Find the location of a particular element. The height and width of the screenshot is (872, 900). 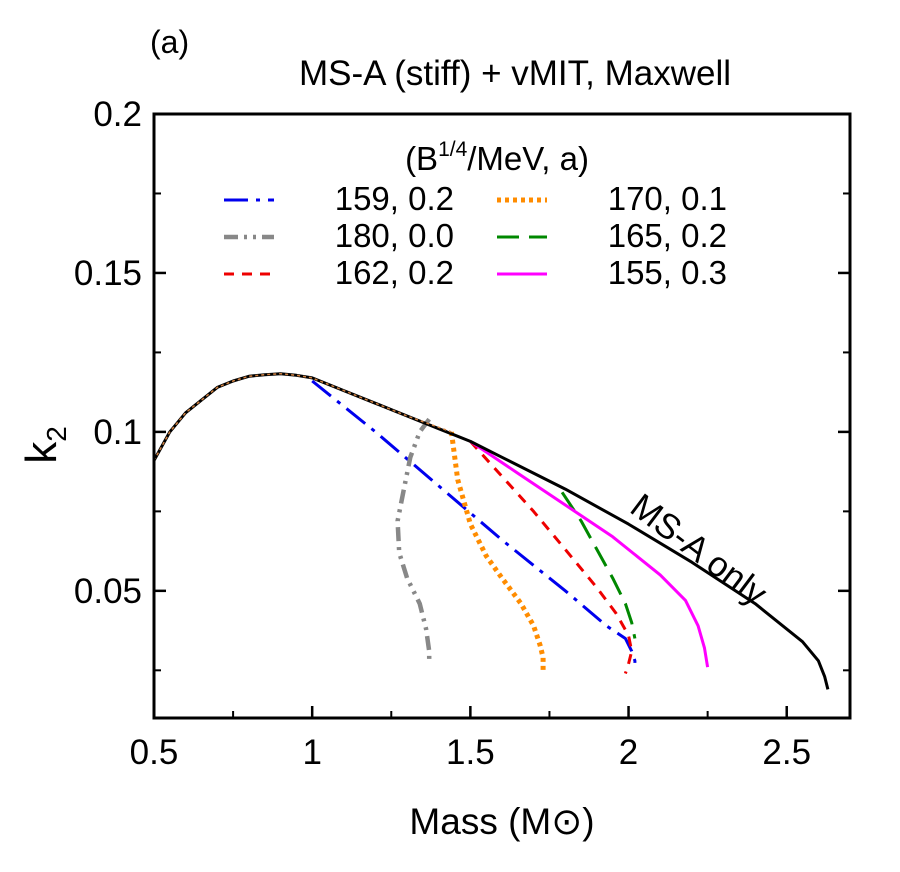

legend-title-prefix: (B is located at coordinates (421, 158).